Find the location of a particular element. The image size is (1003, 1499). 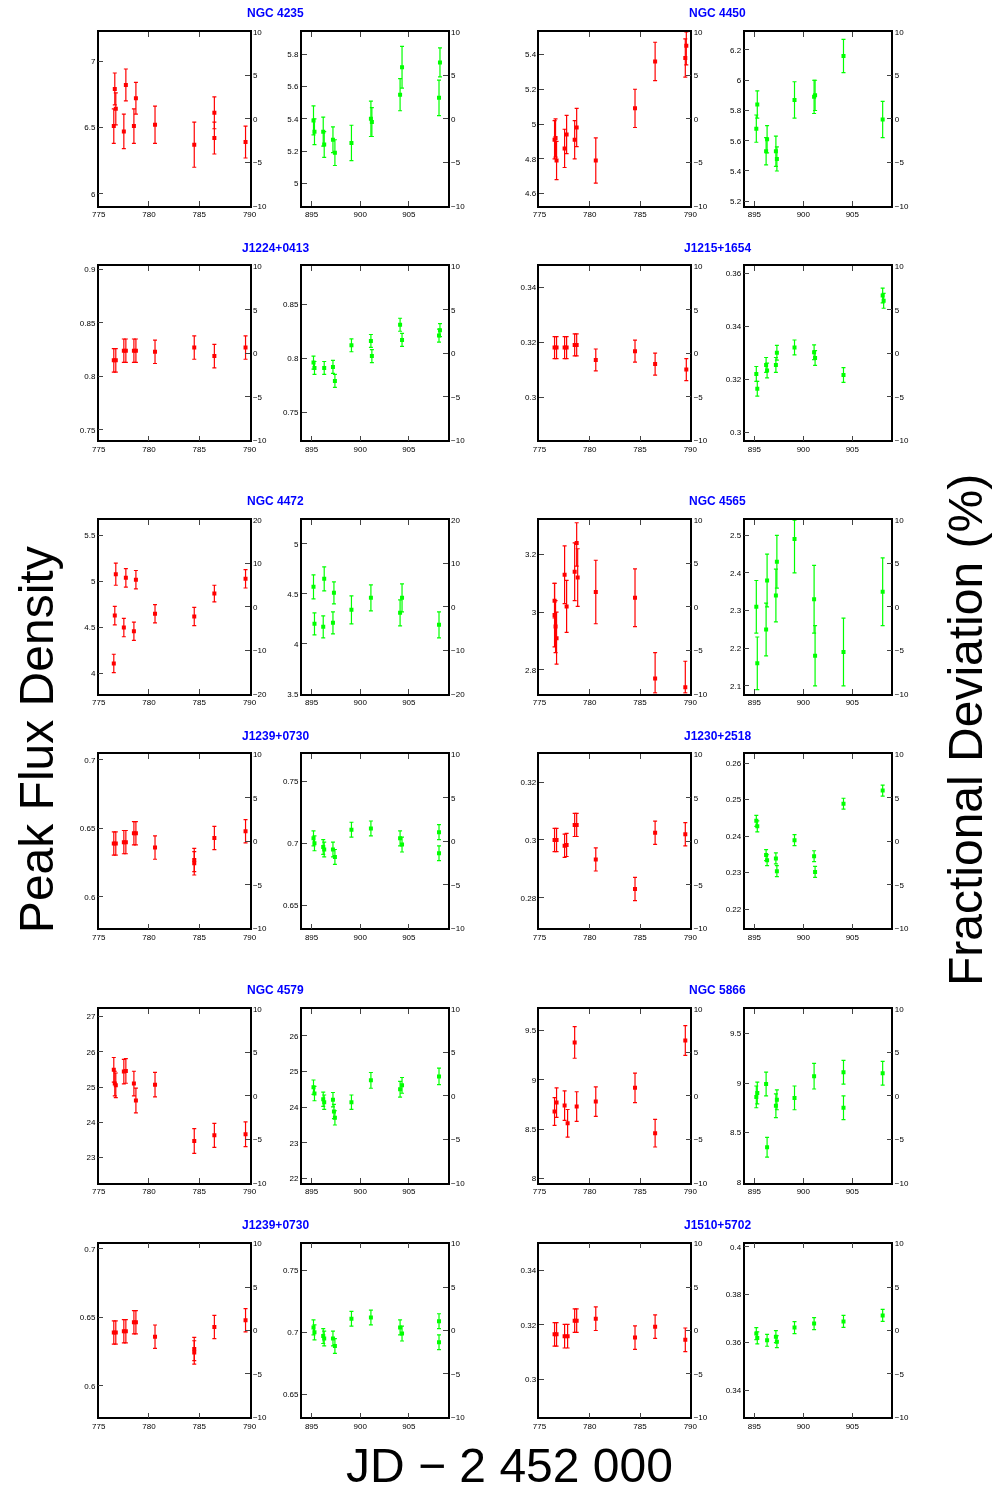

y-tick-label: 5 is located at coordinates (297, 184).